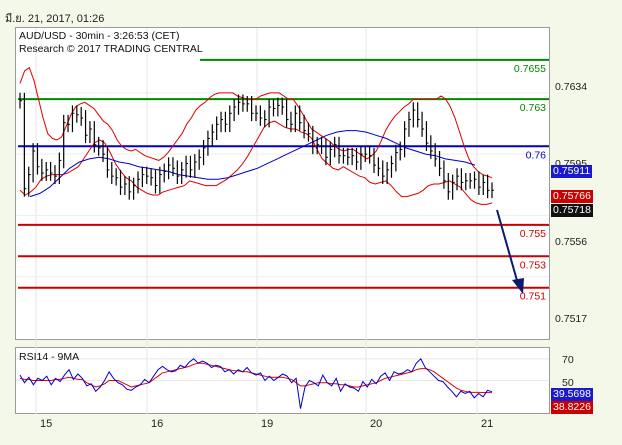  What do you see at coordinates (111, 49) in the screenshot?
I see `research-credit: Research © 2017 TRADING CENTRAL` at bounding box center [111, 49].